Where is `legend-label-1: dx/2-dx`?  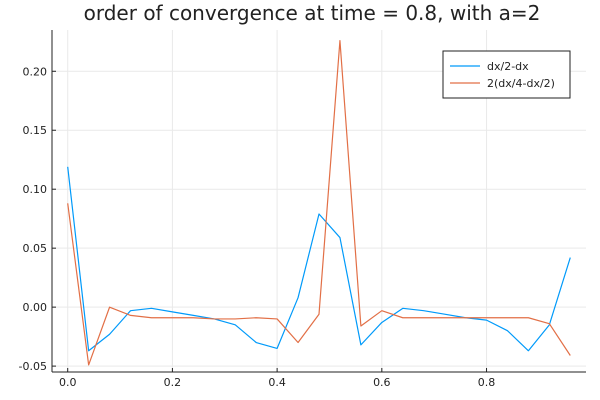 legend-label-1: dx/2-dx is located at coordinates (508, 66).